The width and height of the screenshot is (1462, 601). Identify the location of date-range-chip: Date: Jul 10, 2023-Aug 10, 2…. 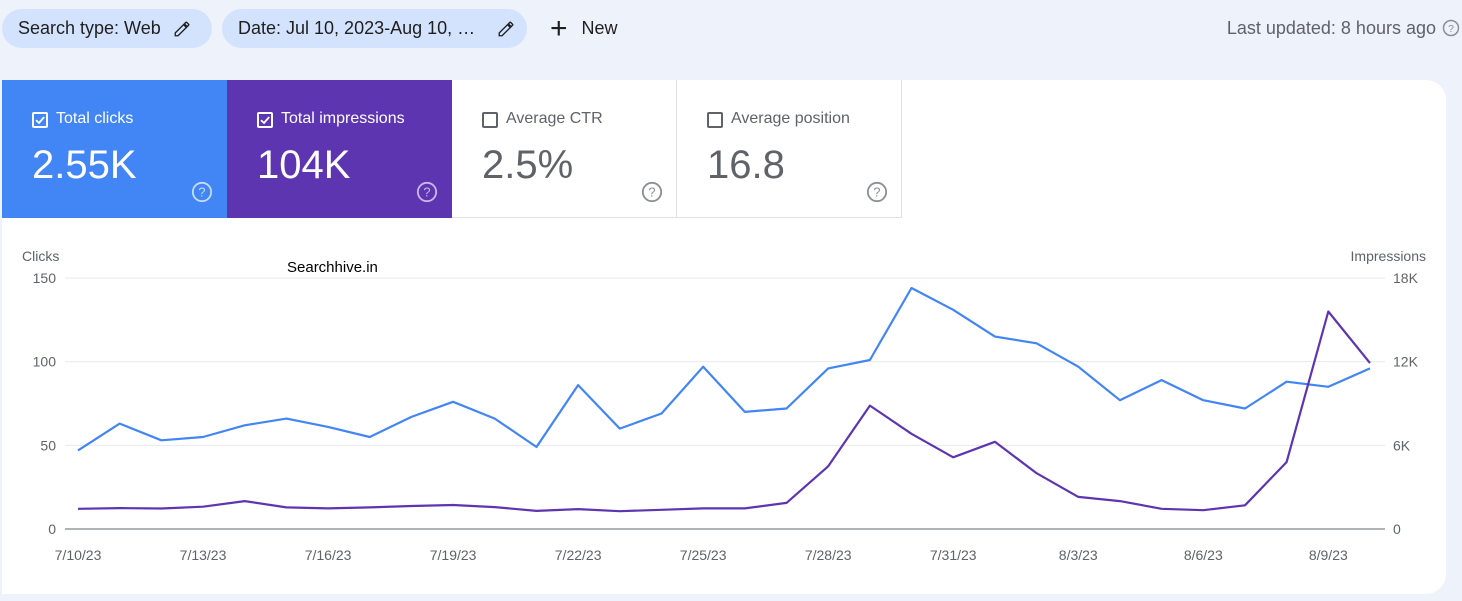
(374, 28).